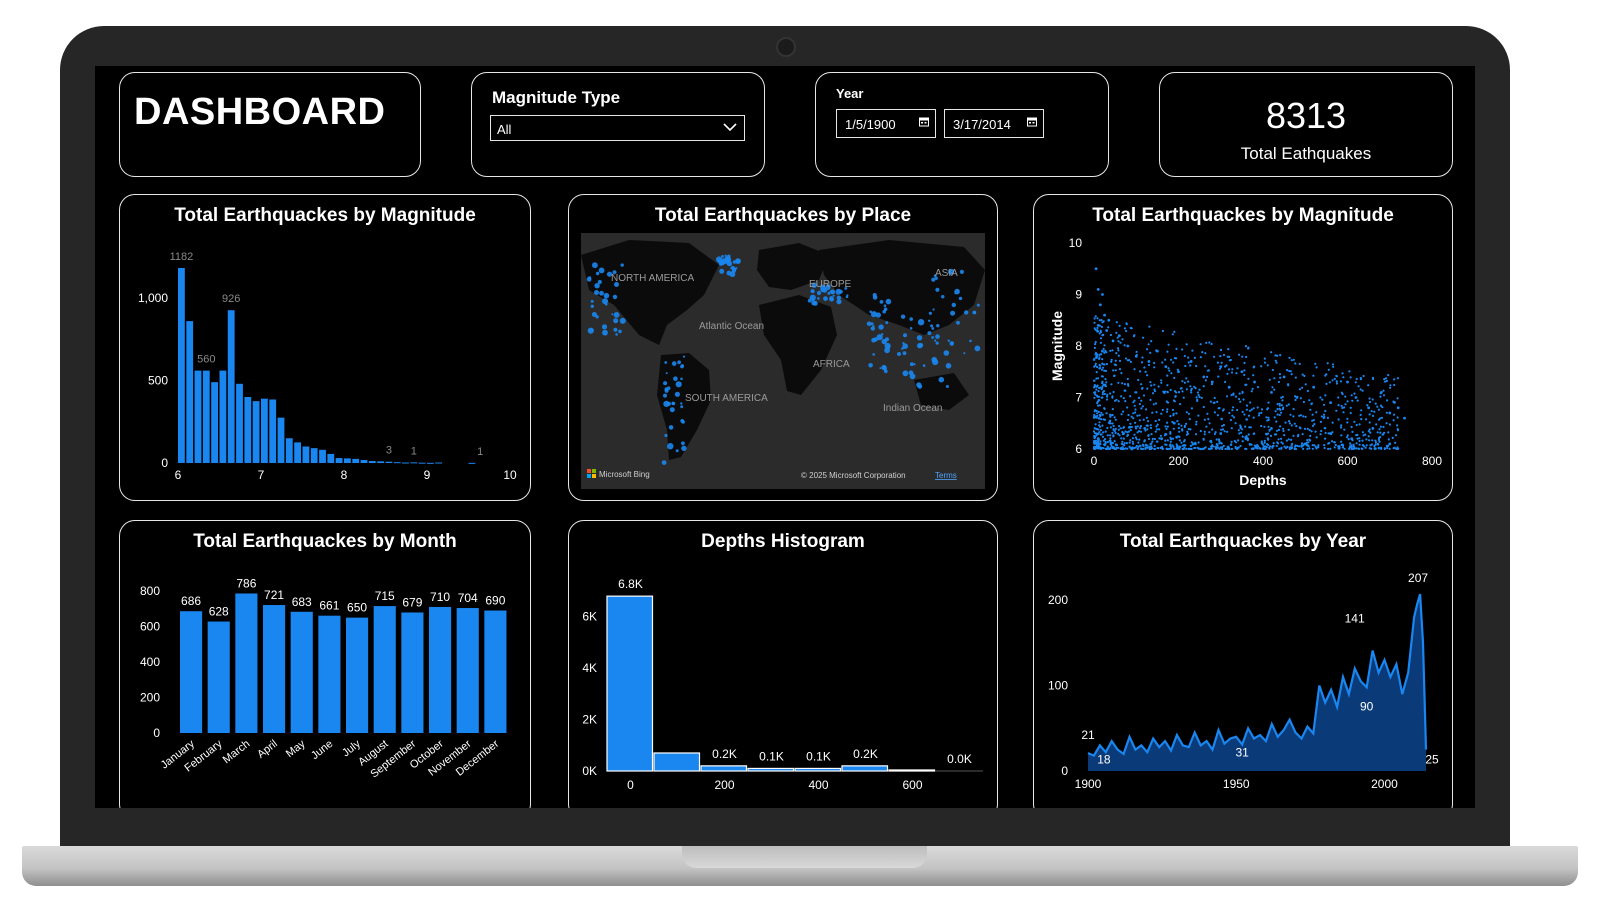 The width and height of the screenshot is (1600, 900). Describe the element at coordinates (994, 123) in the screenshot. I see `end-date-field: 3/17/2014` at that location.